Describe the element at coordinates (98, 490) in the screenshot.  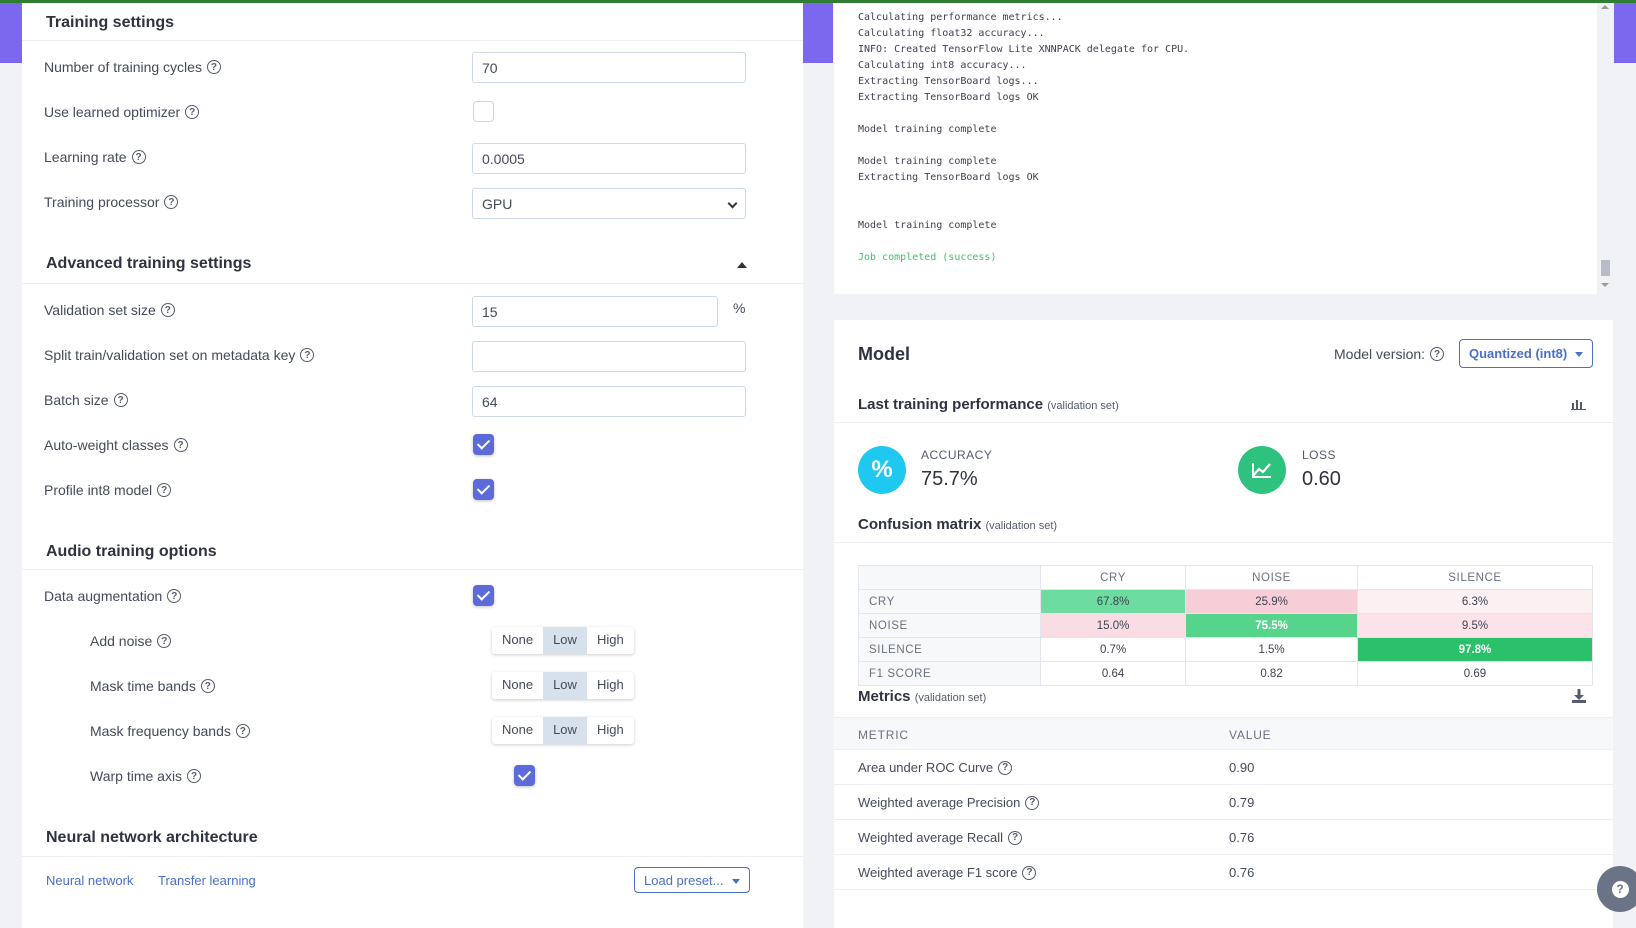
I see `profile-label-text: Profile int8 model` at that location.